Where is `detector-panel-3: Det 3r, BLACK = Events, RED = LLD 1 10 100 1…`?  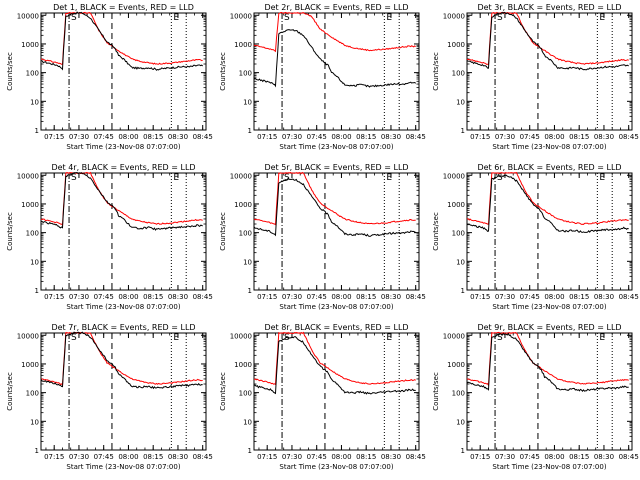
detector-panel-3: Det 3r, BLACK = Events, RED = LLD 1 10 100 1… is located at coordinates (535, 77).